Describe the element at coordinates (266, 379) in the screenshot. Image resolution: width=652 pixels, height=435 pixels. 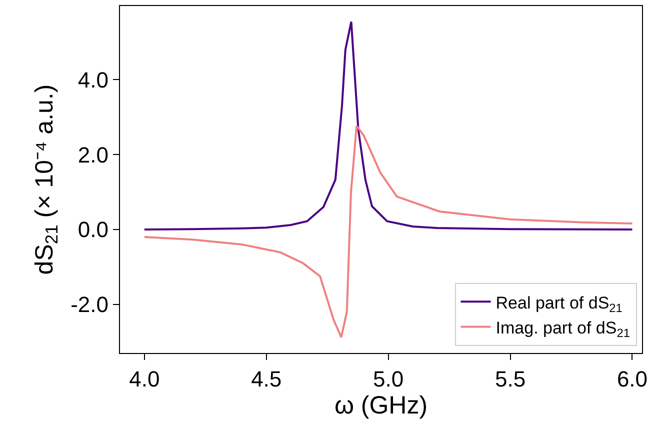
I see `x-tick-label: 4.5` at that location.